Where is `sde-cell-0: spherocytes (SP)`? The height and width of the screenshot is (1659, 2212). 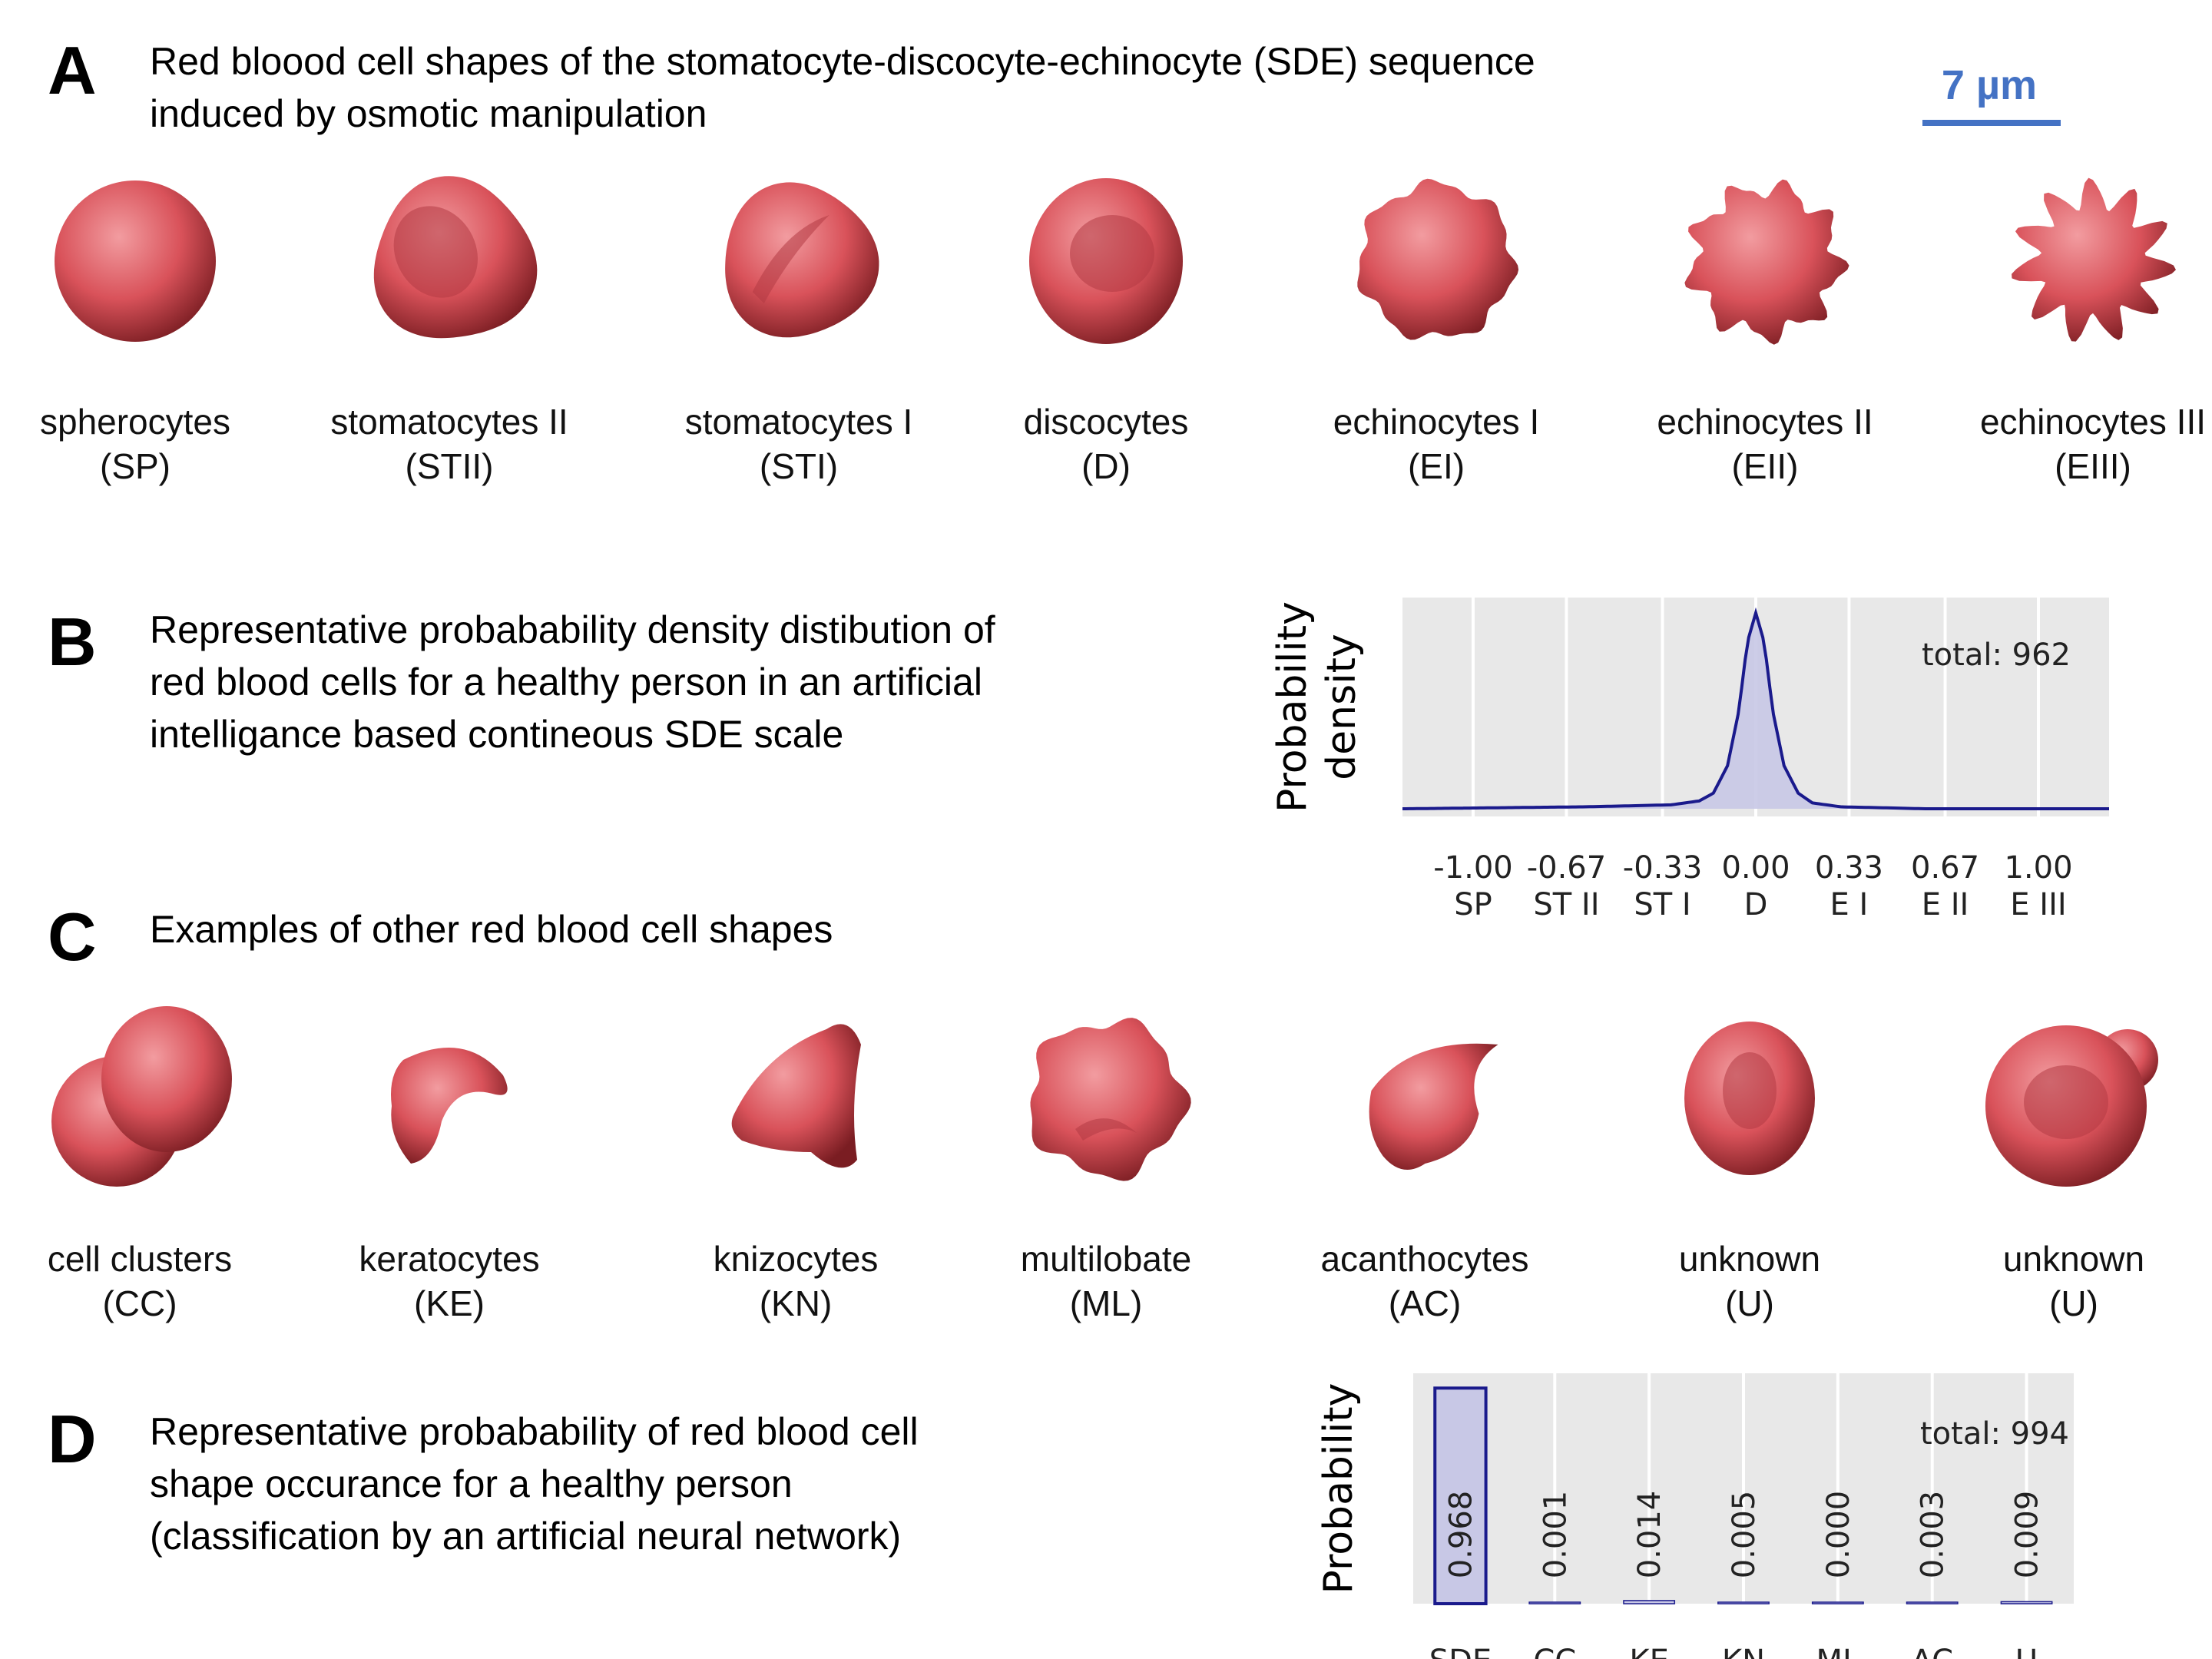
sde-cell-0: spherocytes (SP) is located at coordinates (135, 324).